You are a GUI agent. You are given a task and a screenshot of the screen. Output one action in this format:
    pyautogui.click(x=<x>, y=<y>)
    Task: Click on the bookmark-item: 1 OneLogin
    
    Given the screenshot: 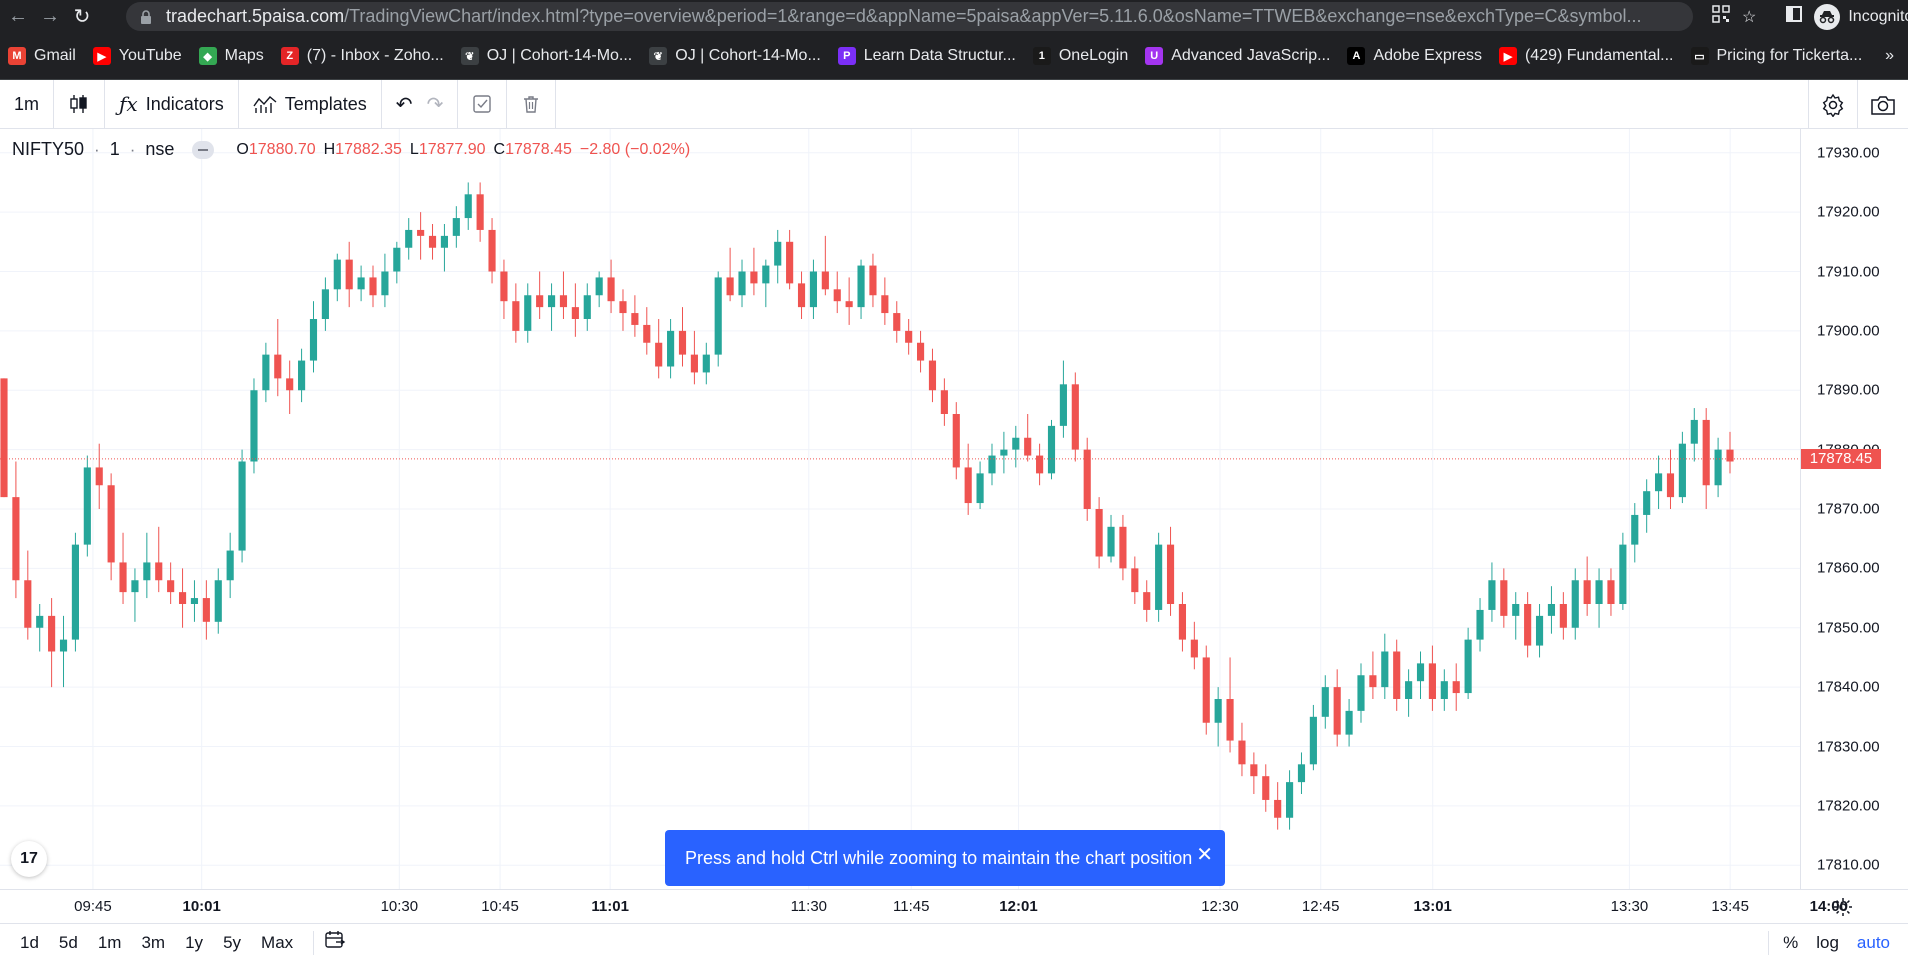 What is the action you would take?
    pyautogui.click(x=1080, y=56)
    